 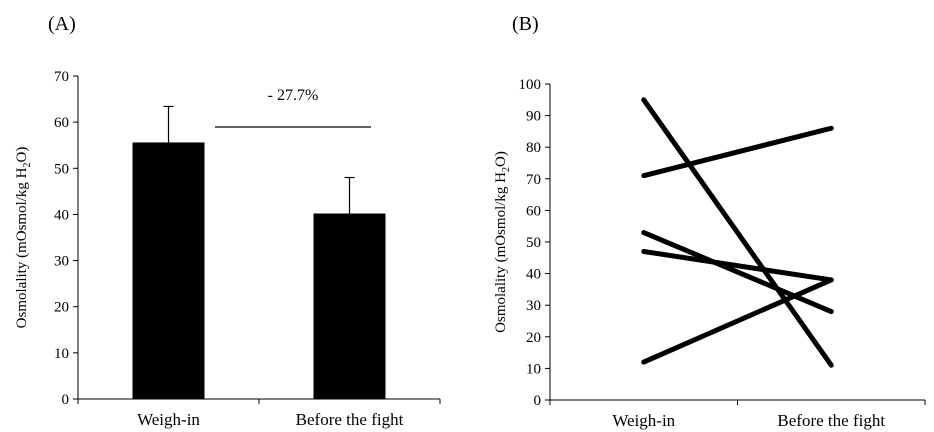 I want to click on panel-b-label: (B), so click(x=525, y=24).